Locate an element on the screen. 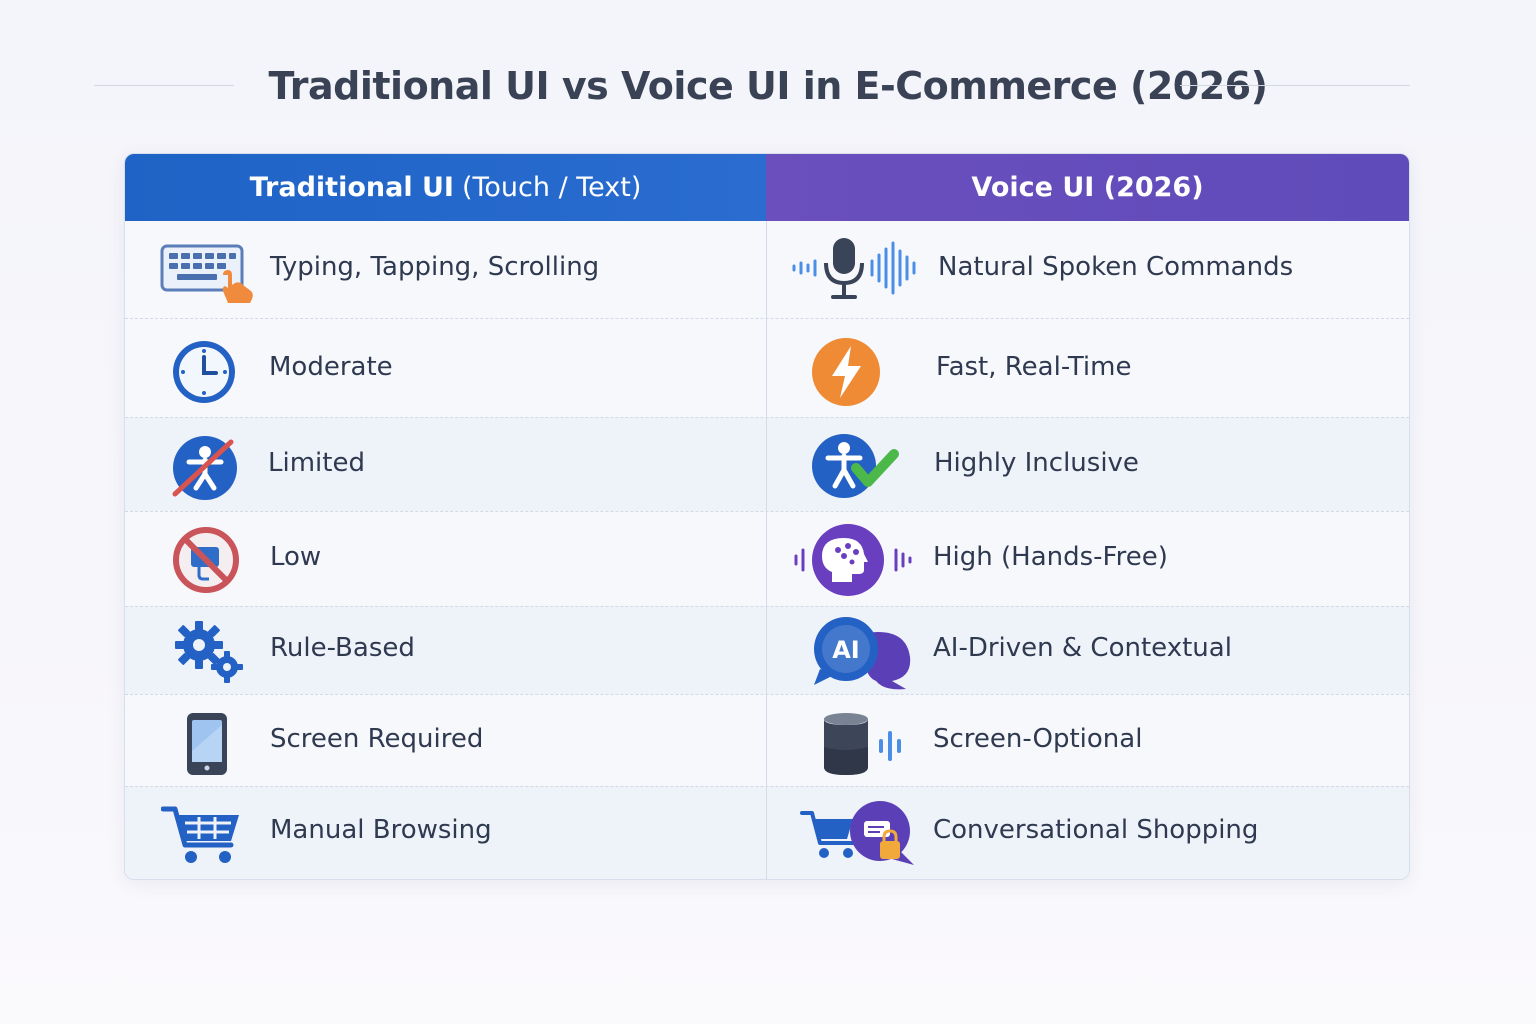 This screenshot has height=1024, width=1536. voice-text: Highly Inclusive is located at coordinates (1036, 463).